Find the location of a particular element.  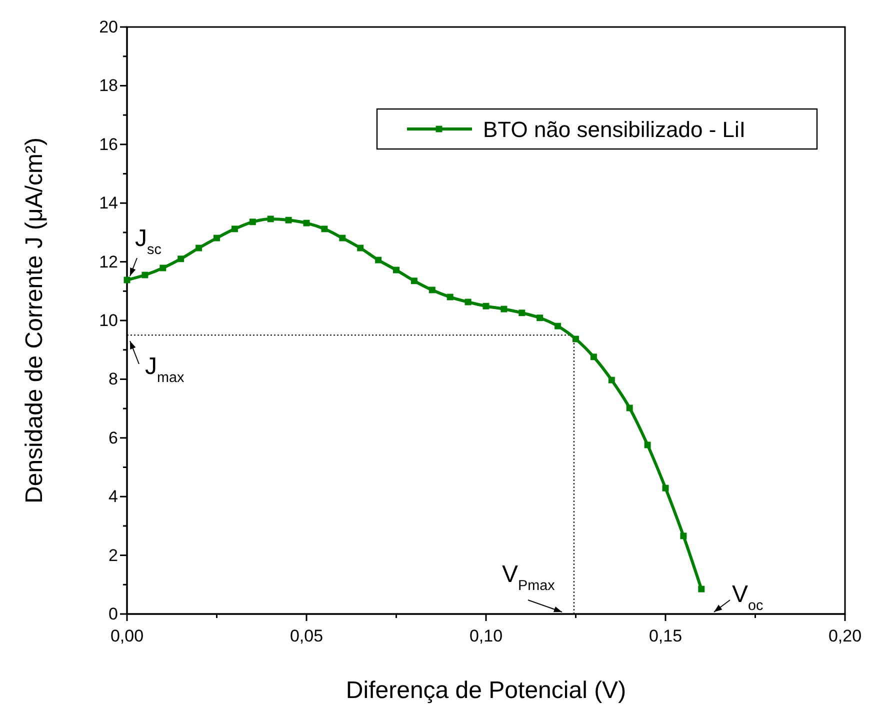

annotation: J$_{sc}$ is located at coordinates (148, 241).